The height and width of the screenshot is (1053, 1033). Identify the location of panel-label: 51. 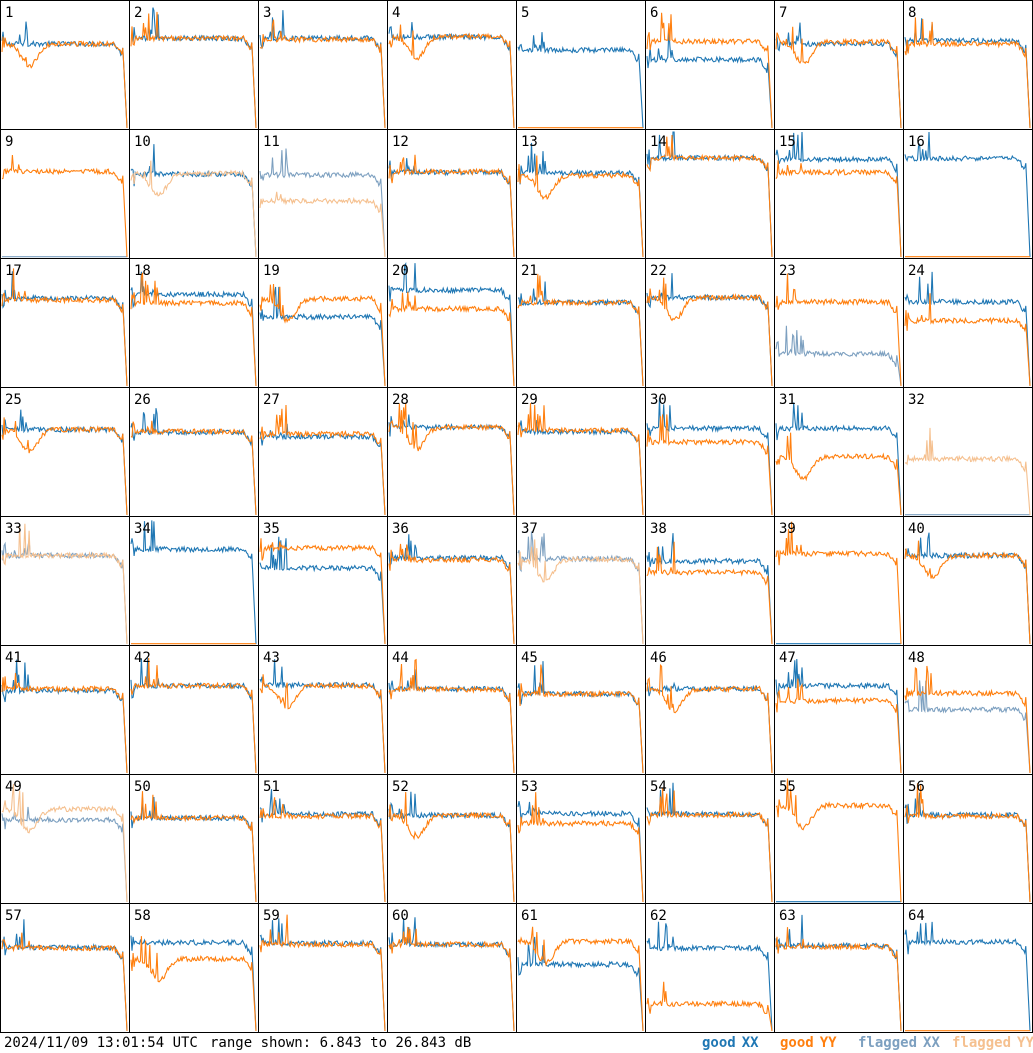
(271, 787).